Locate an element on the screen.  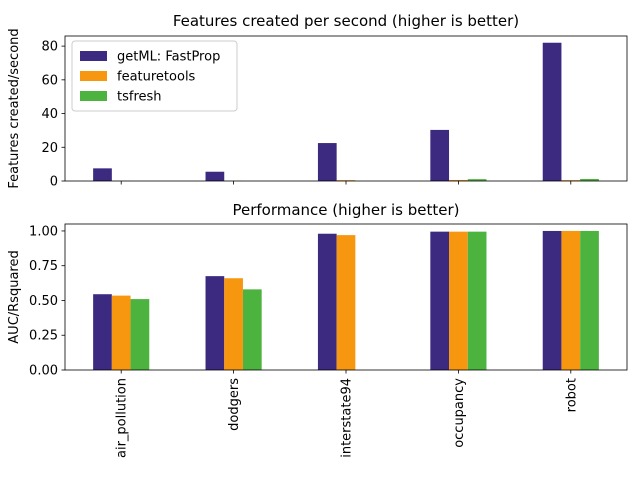
legend-label: featuretools is located at coordinates (156, 77).